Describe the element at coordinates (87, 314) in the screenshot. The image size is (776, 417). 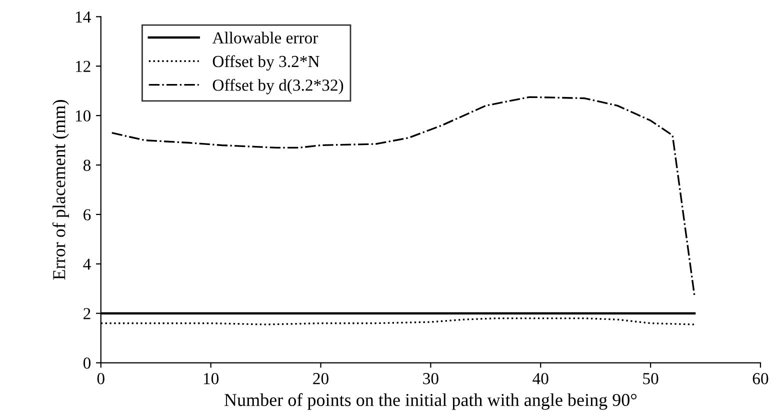
I see `y-tick-label: 2` at that location.